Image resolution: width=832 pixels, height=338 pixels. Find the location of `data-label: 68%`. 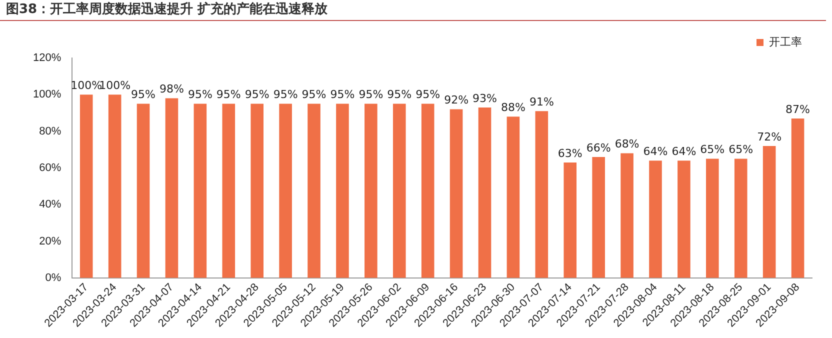

data-label: 68% is located at coordinates (627, 144).